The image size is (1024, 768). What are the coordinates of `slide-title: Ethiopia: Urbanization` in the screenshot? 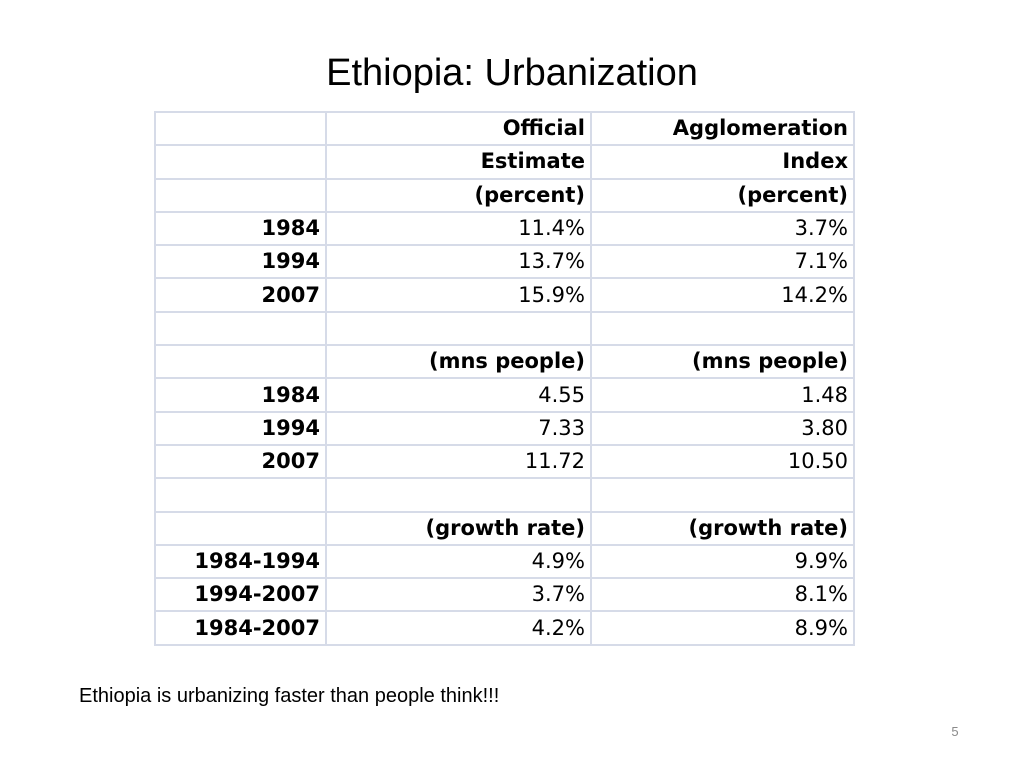 It's located at (512, 73).